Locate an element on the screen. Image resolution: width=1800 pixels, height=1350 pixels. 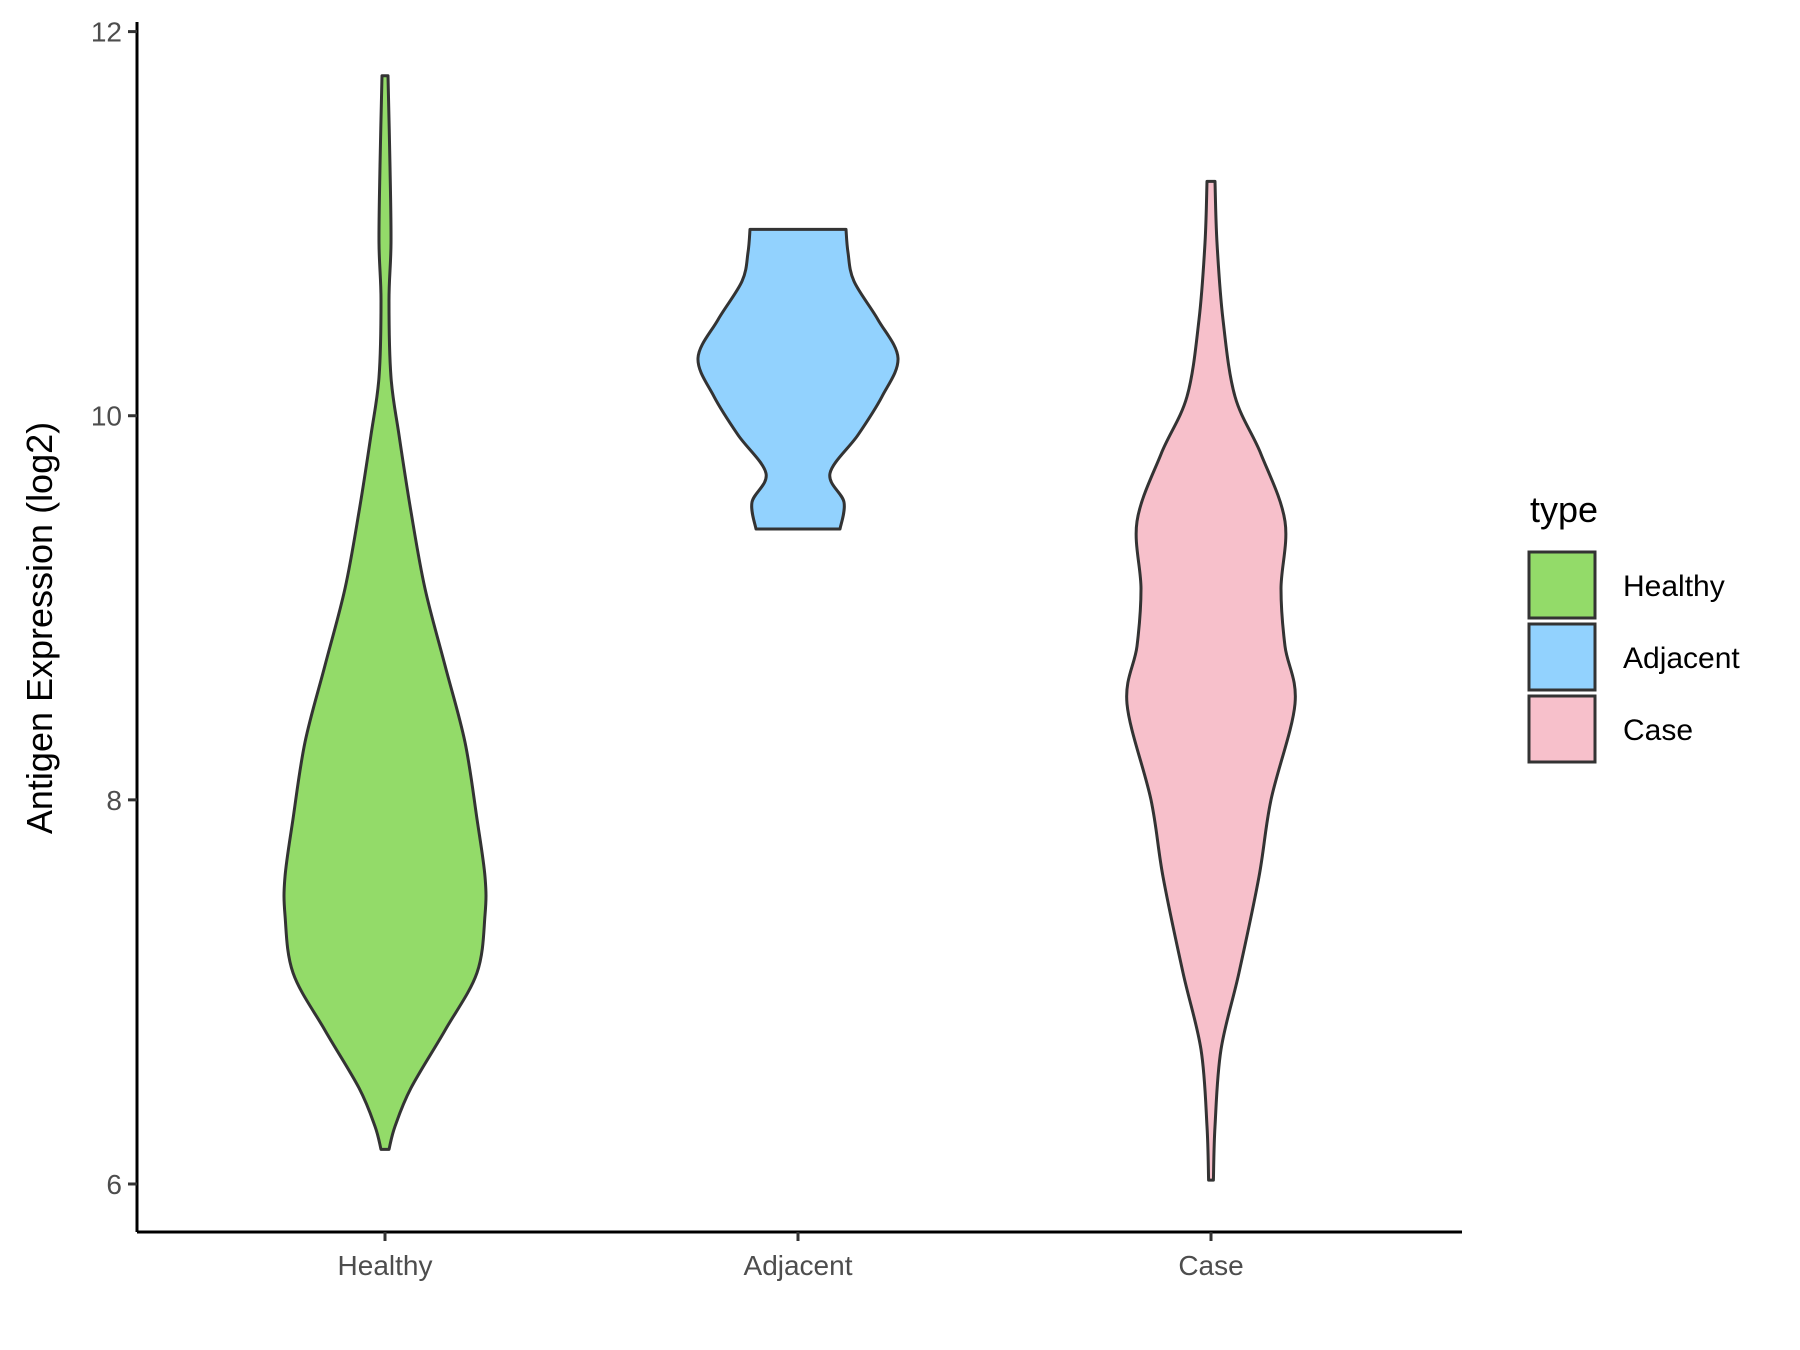
legend-key-healthy is located at coordinates (1562, 585).